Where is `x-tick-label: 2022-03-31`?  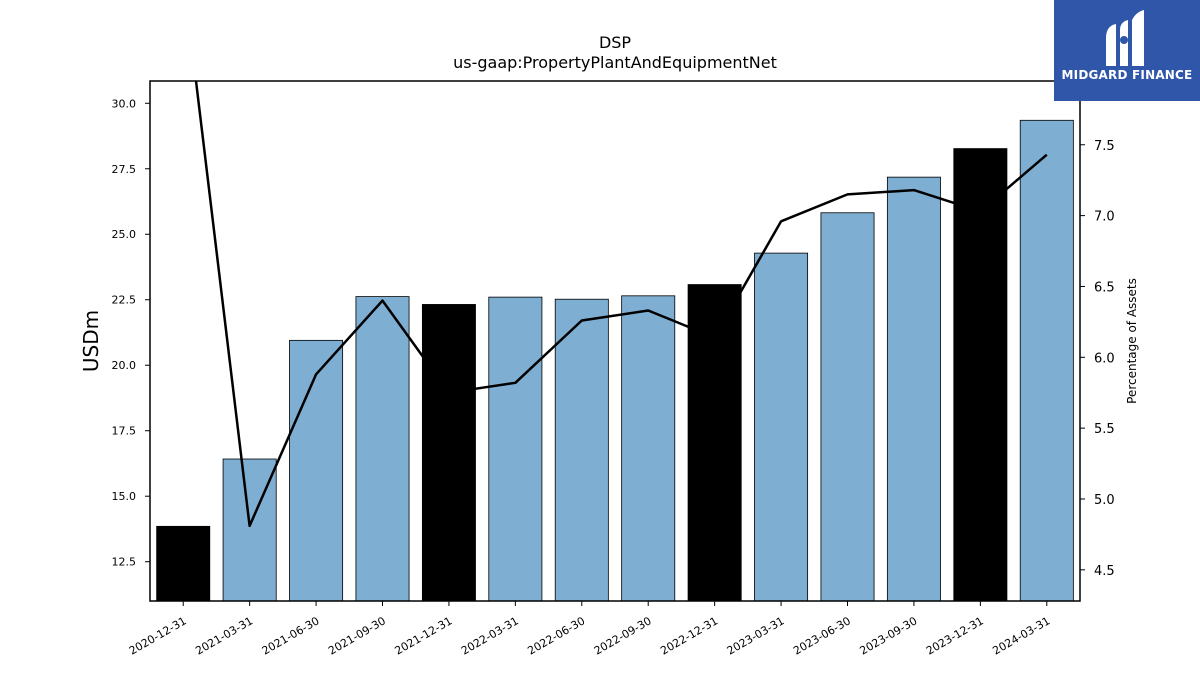 x-tick-label: 2022-03-31 is located at coordinates (490, 635).